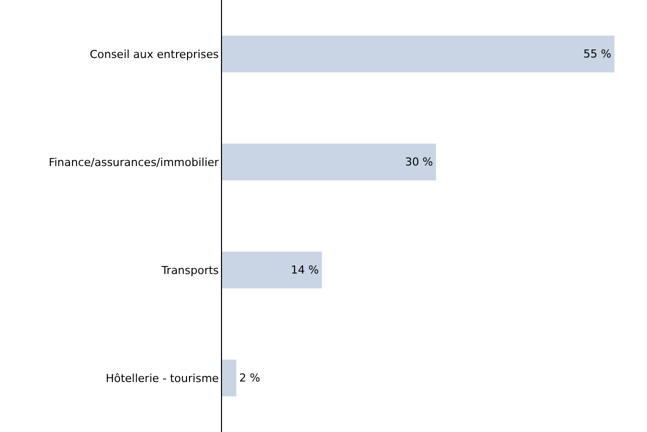  I want to click on y-tick-label: Conseil aux entreprises, so click(155, 54).